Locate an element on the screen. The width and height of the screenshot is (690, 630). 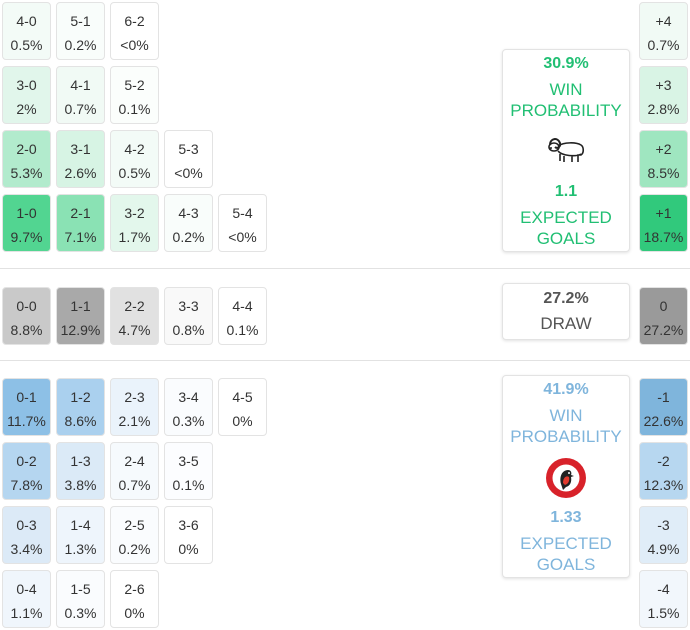
home-win-label-2: PROBABILITY is located at coordinates (566, 110).